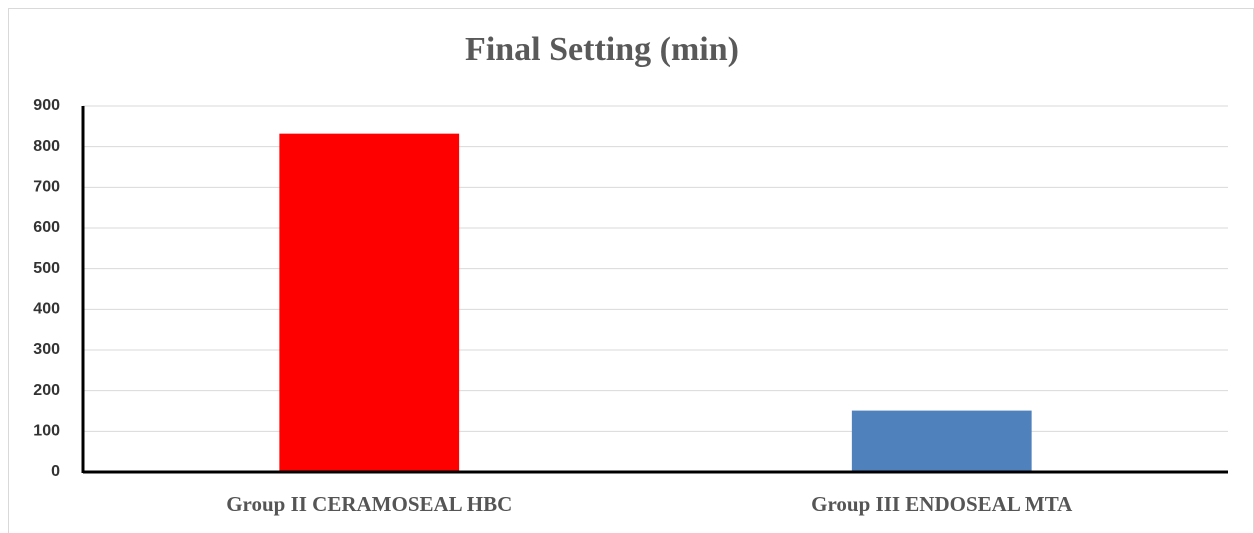 The width and height of the screenshot is (1254, 533). I want to click on x-tick-label: Group III ENDOSEAL MTA, so click(942, 504).